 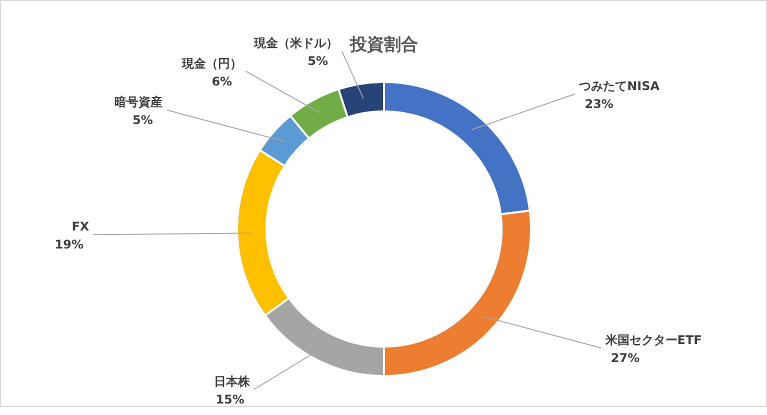 I want to click on slice-label: FX, so click(x=81, y=227).